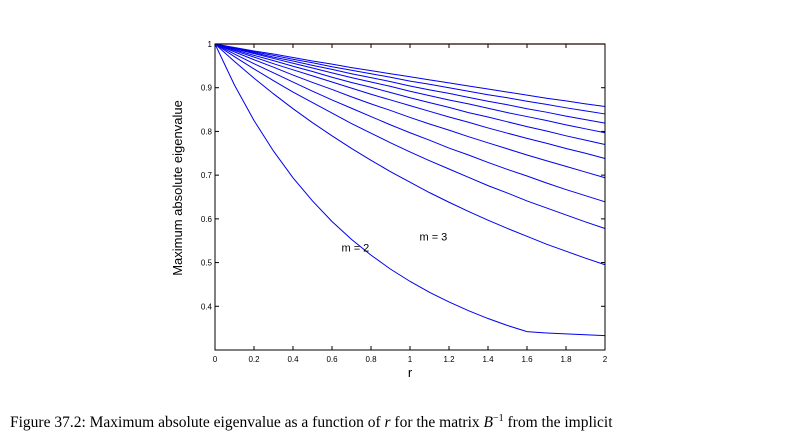 This screenshot has height=435, width=791. What do you see at coordinates (207, 175) in the screenshot?
I see `y-tick-label: 0.7` at bounding box center [207, 175].